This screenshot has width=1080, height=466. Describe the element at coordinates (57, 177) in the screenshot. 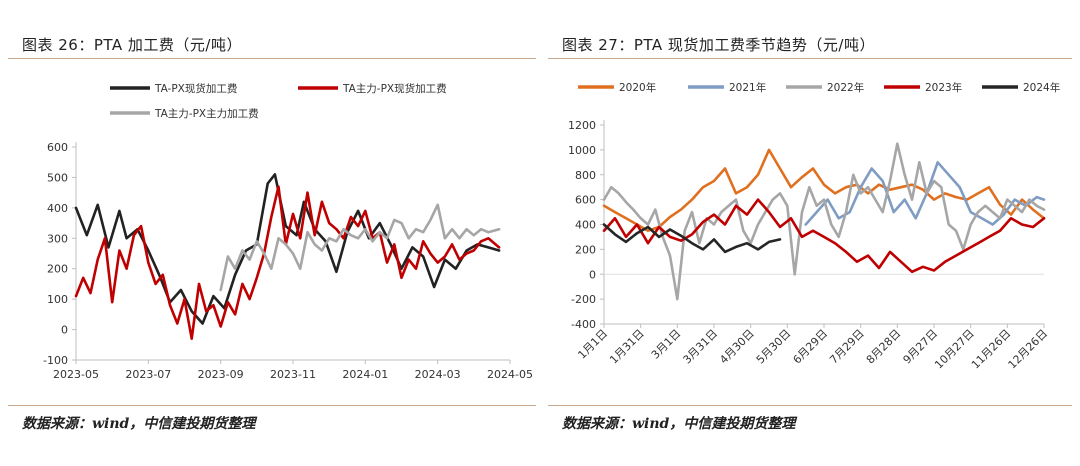

I see `y-tick-label: 500` at that location.